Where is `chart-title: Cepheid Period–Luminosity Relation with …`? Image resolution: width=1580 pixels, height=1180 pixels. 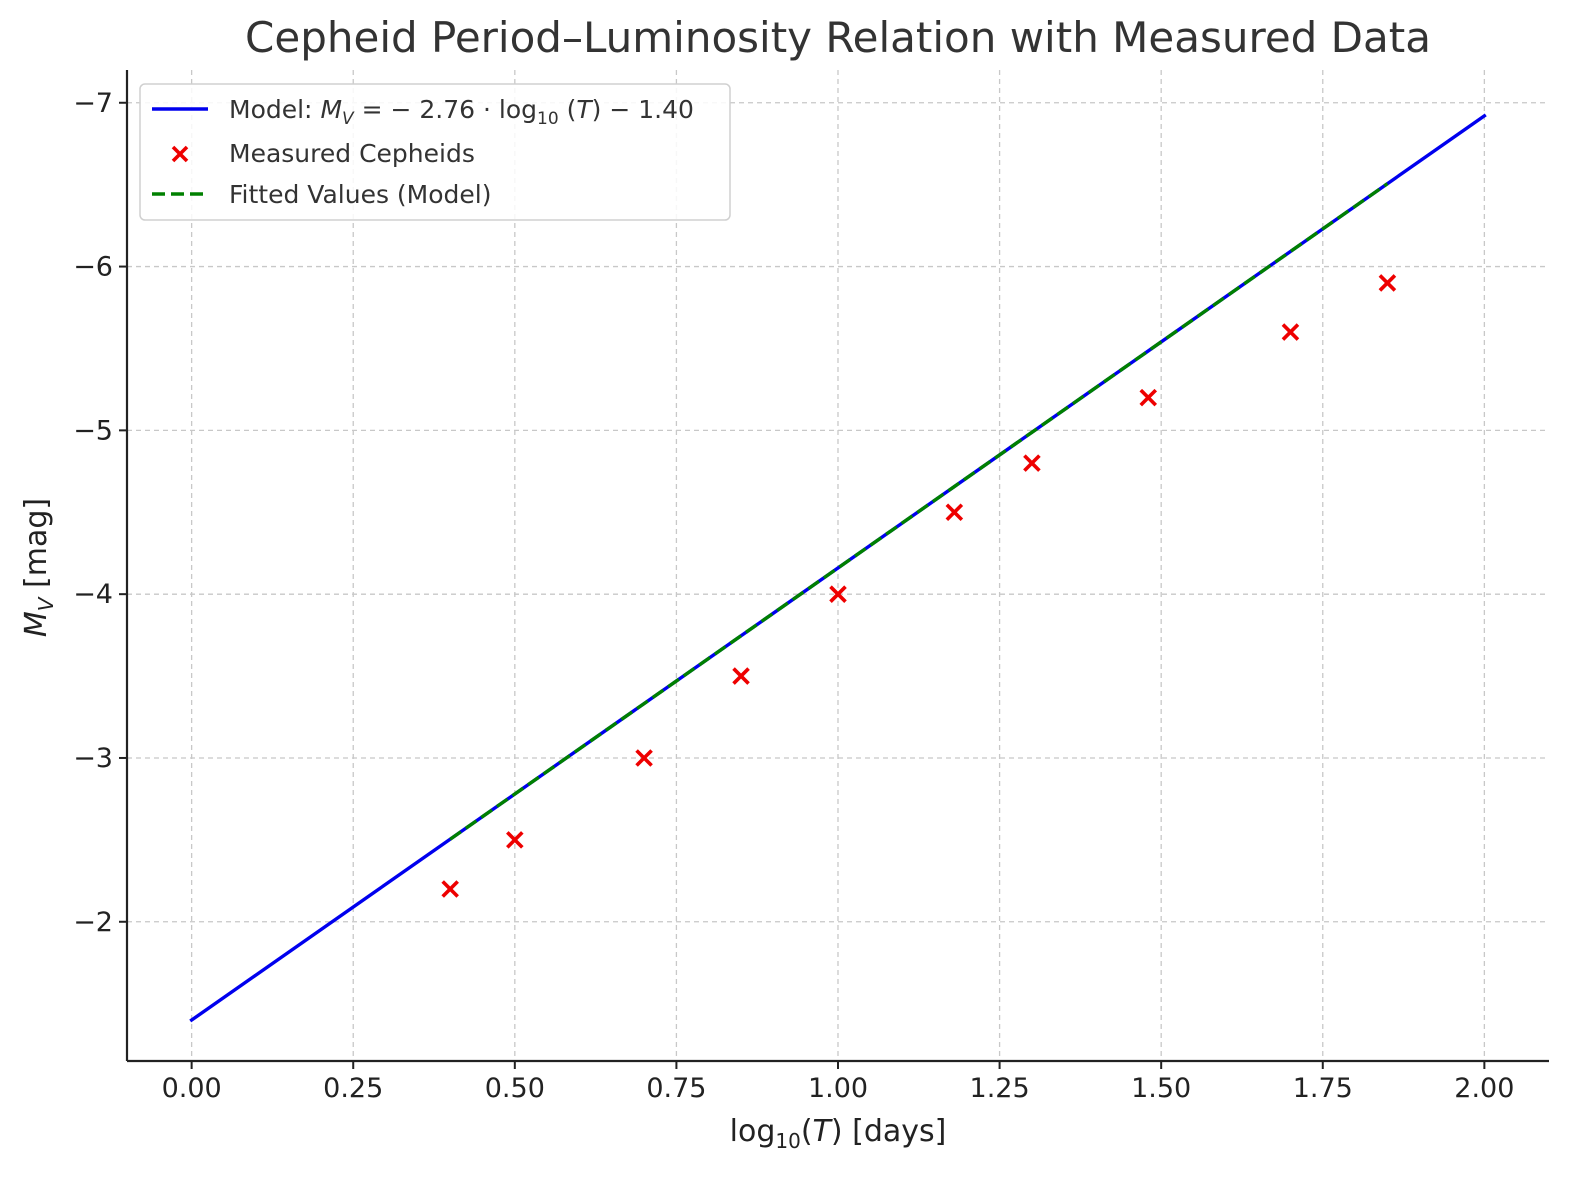
chart-title: Cepheid Period–Luminosity Relation with … is located at coordinates (838, 37).